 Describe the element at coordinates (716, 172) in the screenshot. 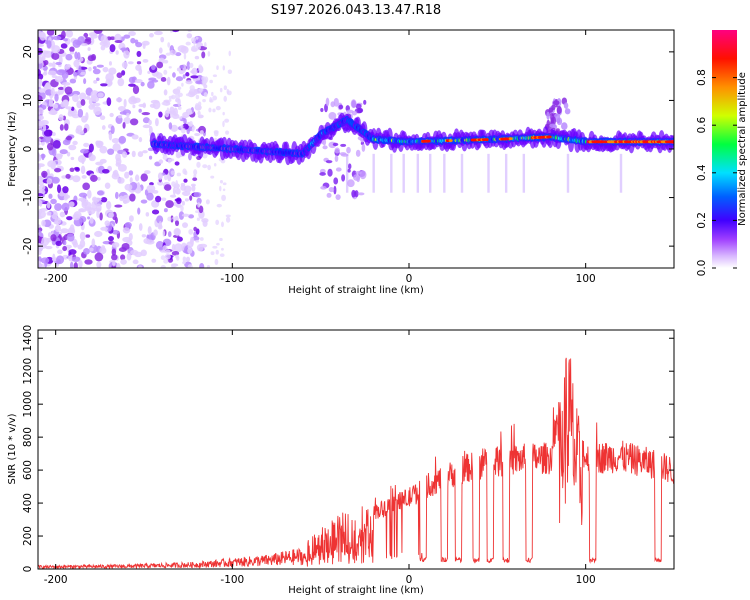

I see `colorbar-ticks: 0.0 0.2 0.4 0.6 0.8` at that location.